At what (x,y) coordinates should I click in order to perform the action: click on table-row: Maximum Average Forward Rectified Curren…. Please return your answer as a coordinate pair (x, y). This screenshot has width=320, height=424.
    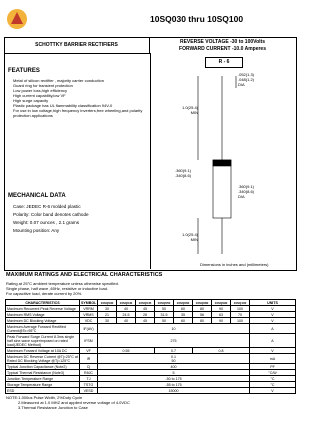
    Looking at the image, I should click on (150, 328).